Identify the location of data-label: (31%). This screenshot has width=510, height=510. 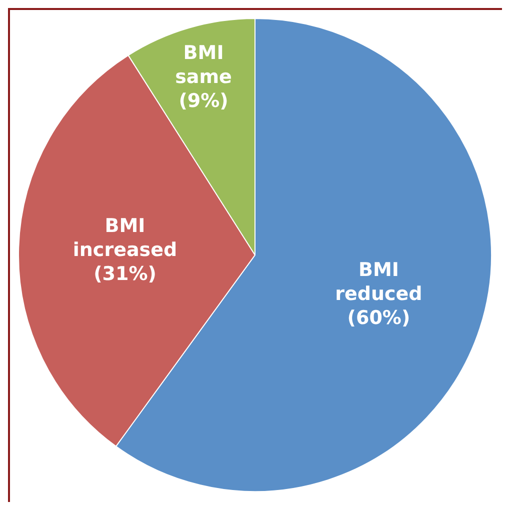
(125, 273).